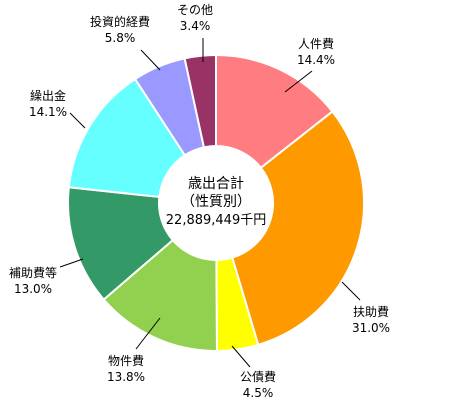  What do you see at coordinates (126, 360) in the screenshot?
I see `slice-label-4: 物件費` at bounding box center [126, 360].